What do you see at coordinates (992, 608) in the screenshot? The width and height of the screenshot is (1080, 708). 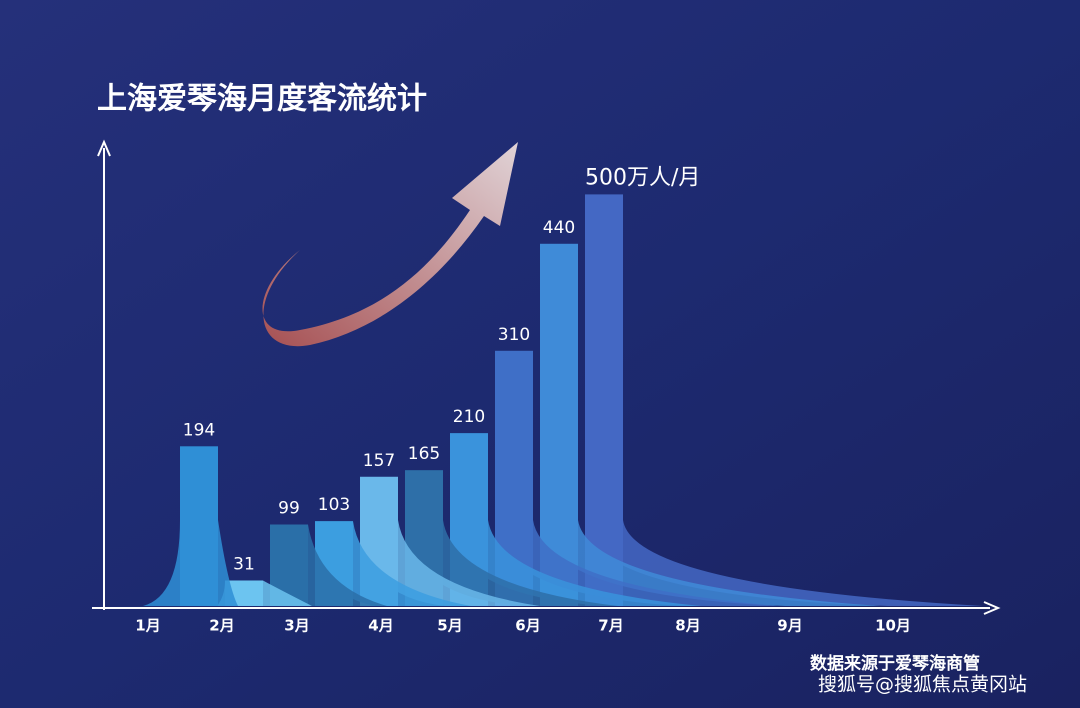 I see `x-axis-arrow` at bounding box center [992, 608].